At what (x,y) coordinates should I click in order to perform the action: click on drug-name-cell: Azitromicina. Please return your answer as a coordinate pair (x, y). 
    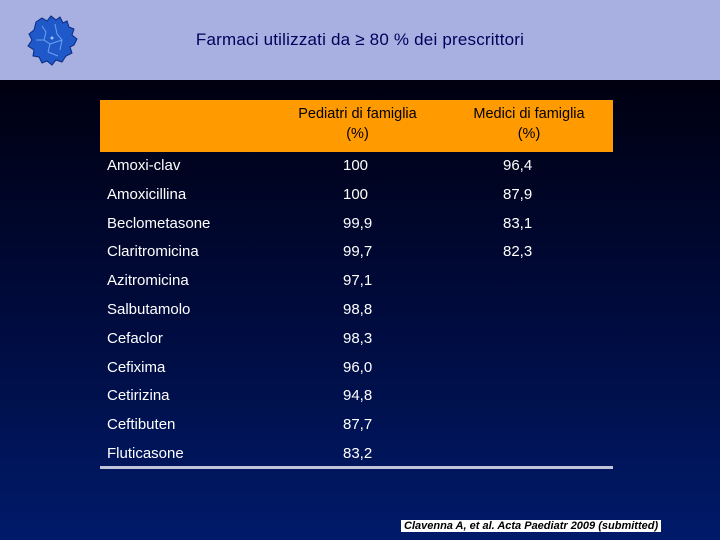
    Looking at the image, I should click on (148, 281).